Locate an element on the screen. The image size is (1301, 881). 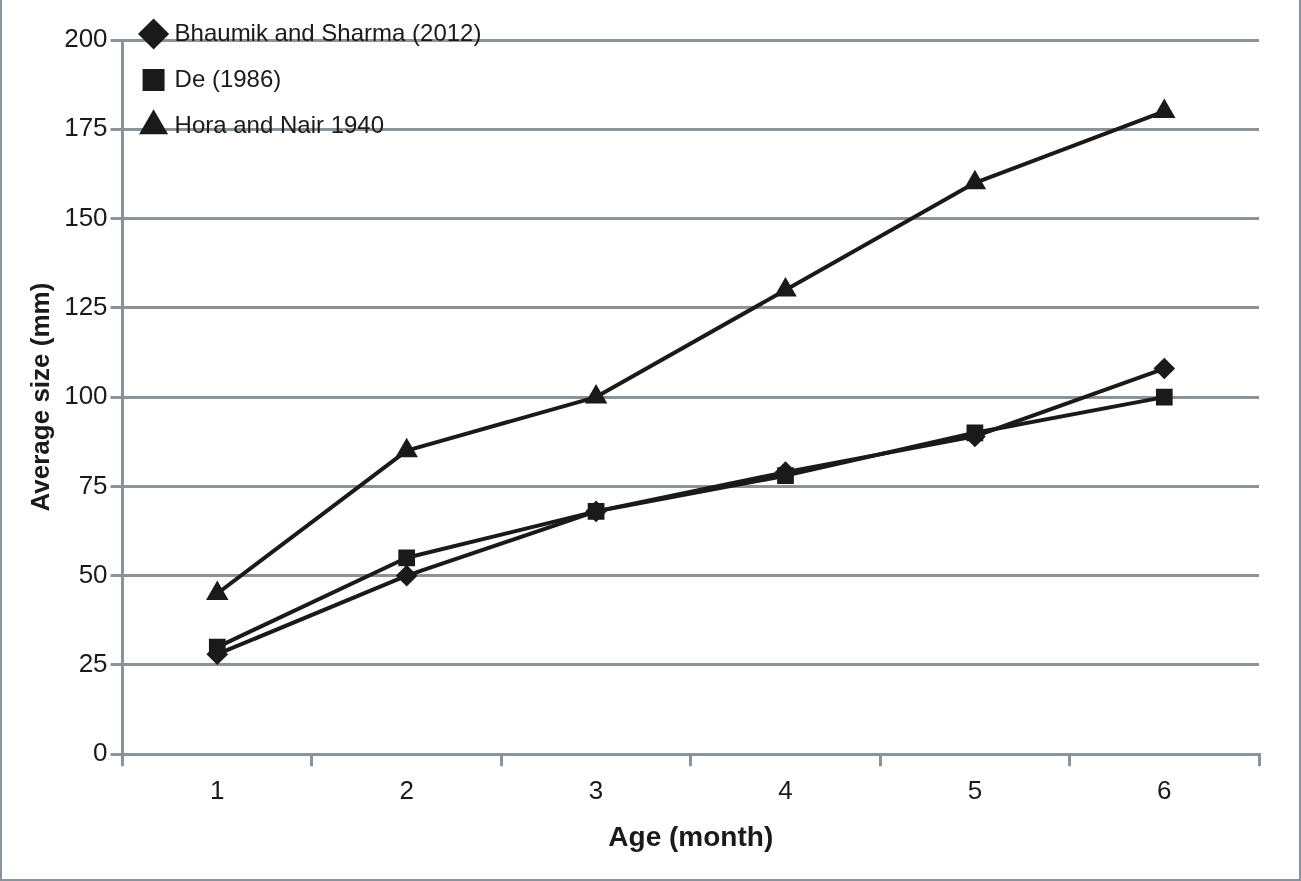
y-tick-label: 175 is located at coordinates (86, 127).